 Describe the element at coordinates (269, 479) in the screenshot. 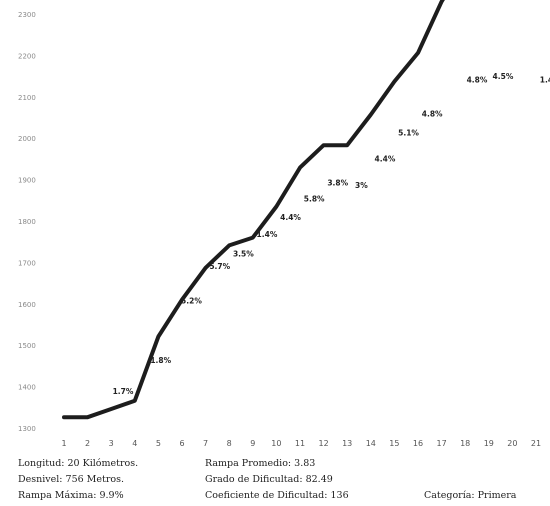

I see `stat-difficulty: Grado de Dificultad: 82.49` at that location.